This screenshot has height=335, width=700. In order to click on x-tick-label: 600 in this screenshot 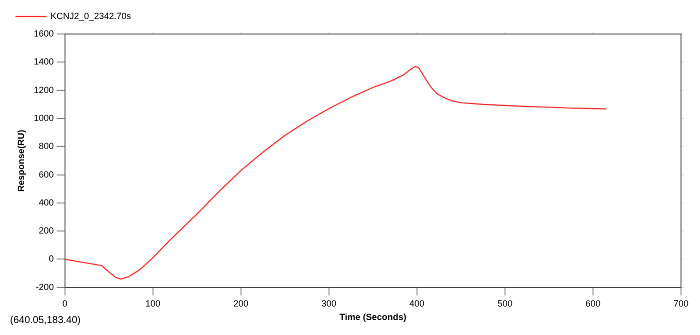, I will do `click(592, 303)`.